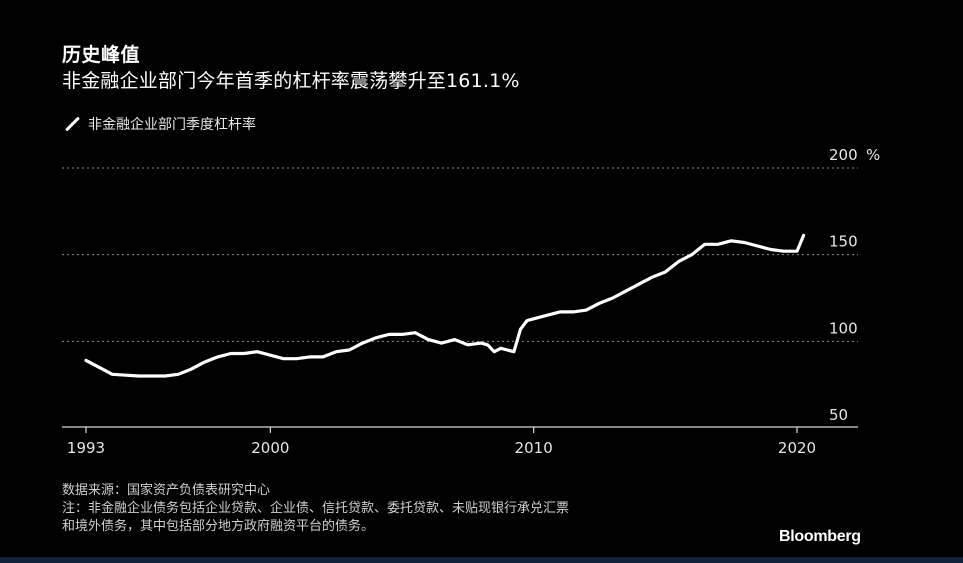 The width and height of the screenshot is (963, 563). What do you see at coordinates (843, 328) in the screenshot?
I see `y-tick-label-100: 100` at bounding box center [843, 328].